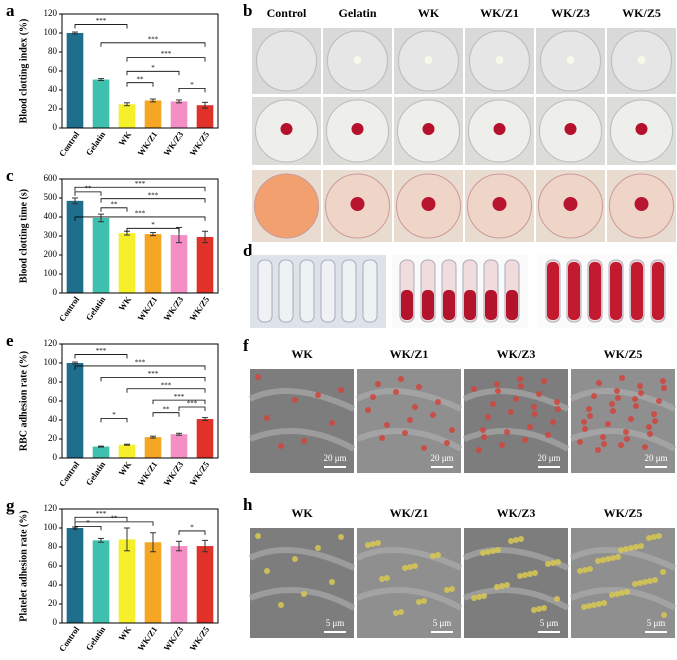  Describe the element at coordinates (10, 175) in the screenshot. I see `panel-letter: c` at that location.